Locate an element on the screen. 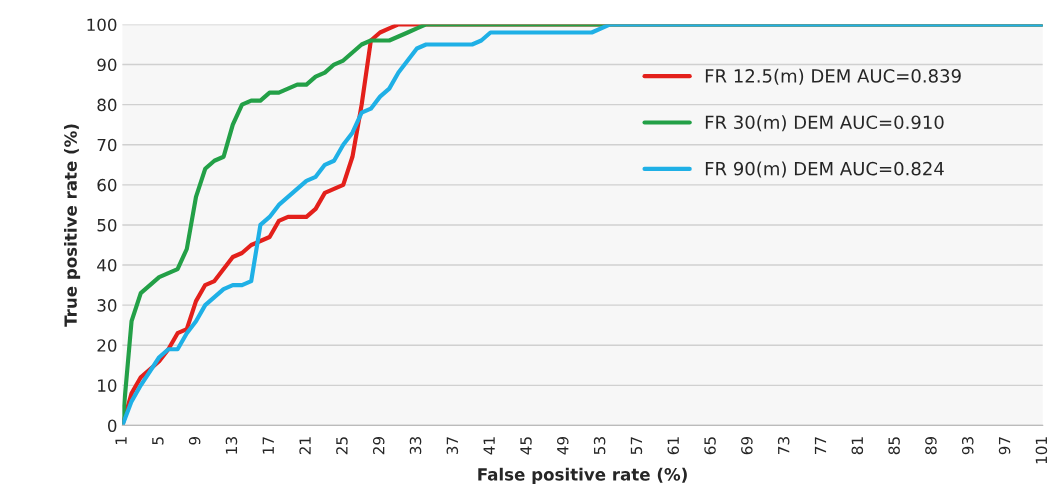 The height and width of the screenshot is (489, 1064). x-tick-label: 17 is located at coordinates (268, 445).